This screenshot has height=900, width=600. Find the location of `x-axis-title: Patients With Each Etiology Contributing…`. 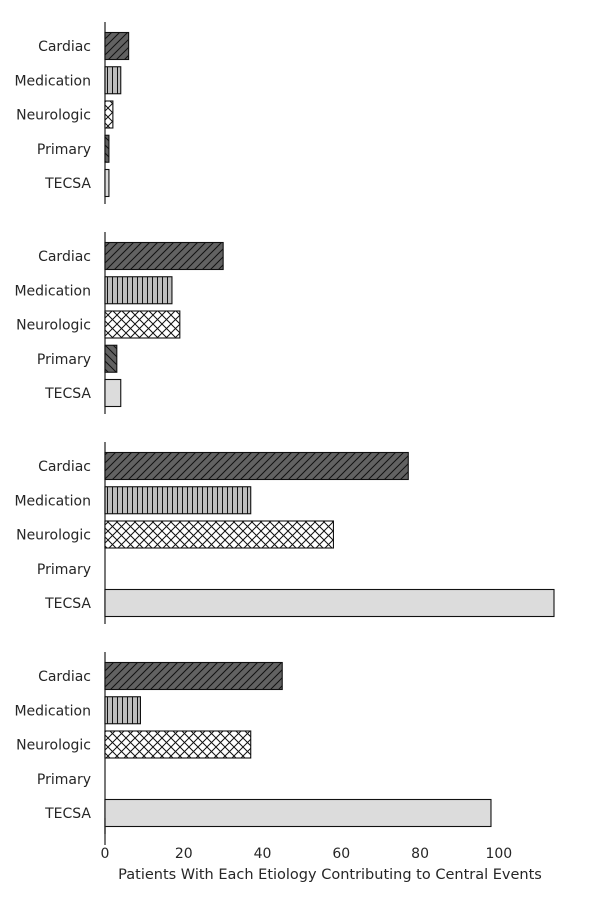

x-axis-title: Patients With Each Etiology Contributing… is located at coordinates (330, 875).